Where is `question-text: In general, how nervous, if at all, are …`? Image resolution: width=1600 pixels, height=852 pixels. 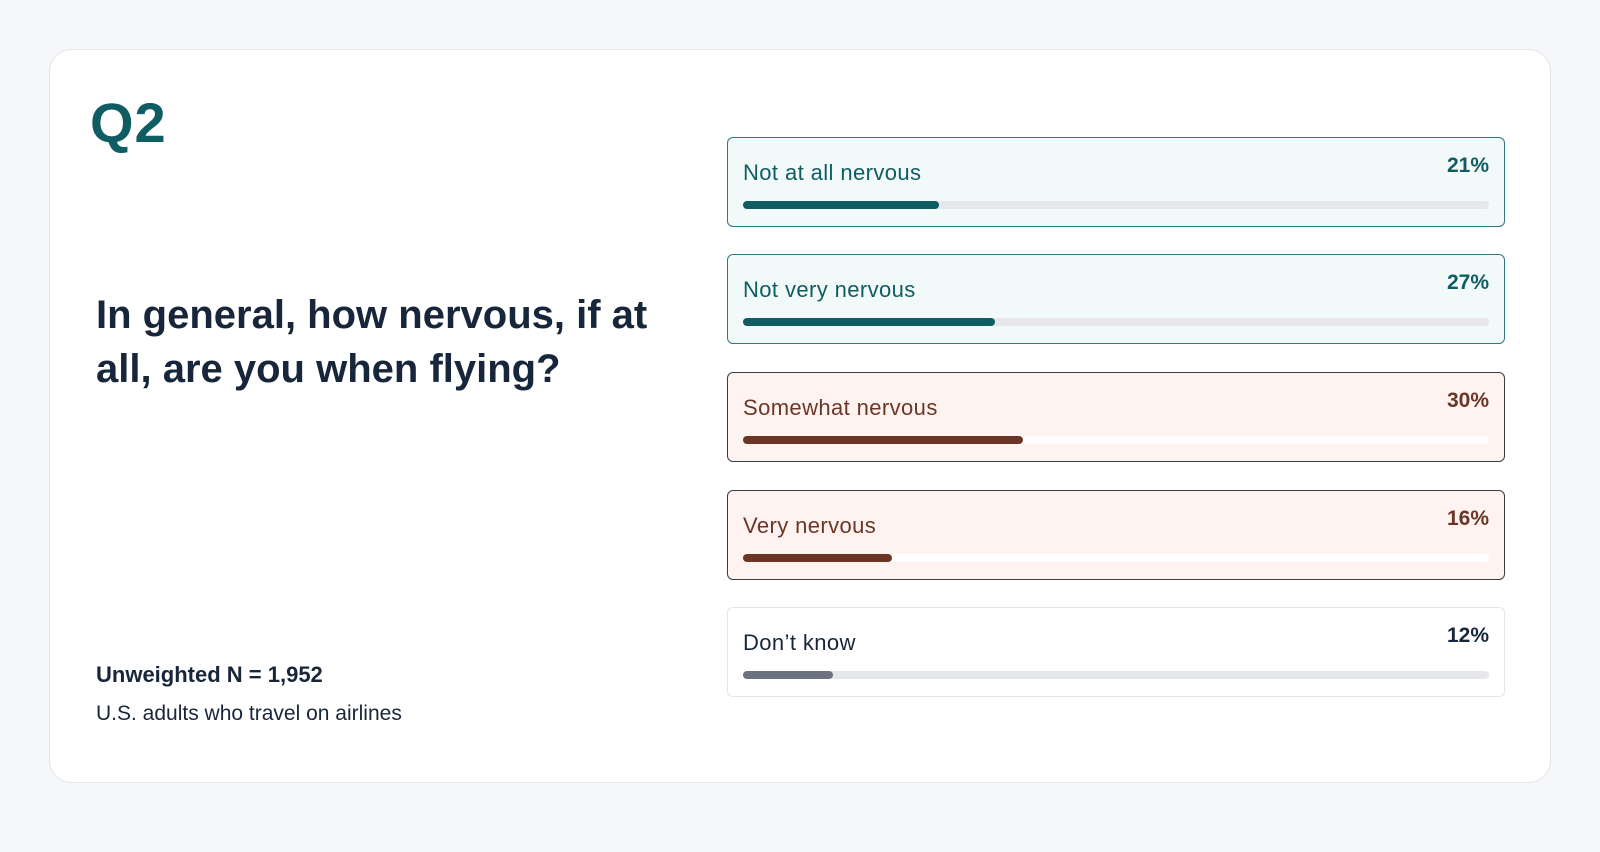 question-text: In general, how nervous, if at all, are … is located at coordinates (372, 342).